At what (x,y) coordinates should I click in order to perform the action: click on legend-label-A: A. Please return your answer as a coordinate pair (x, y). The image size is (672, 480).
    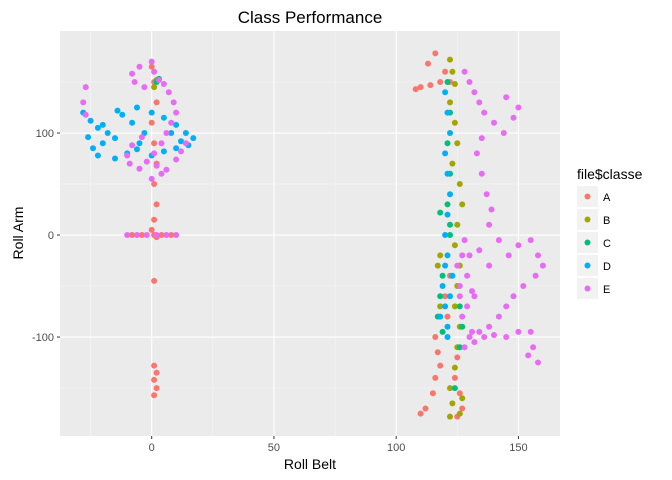
    Looking at the image, I should click on (607, 198).